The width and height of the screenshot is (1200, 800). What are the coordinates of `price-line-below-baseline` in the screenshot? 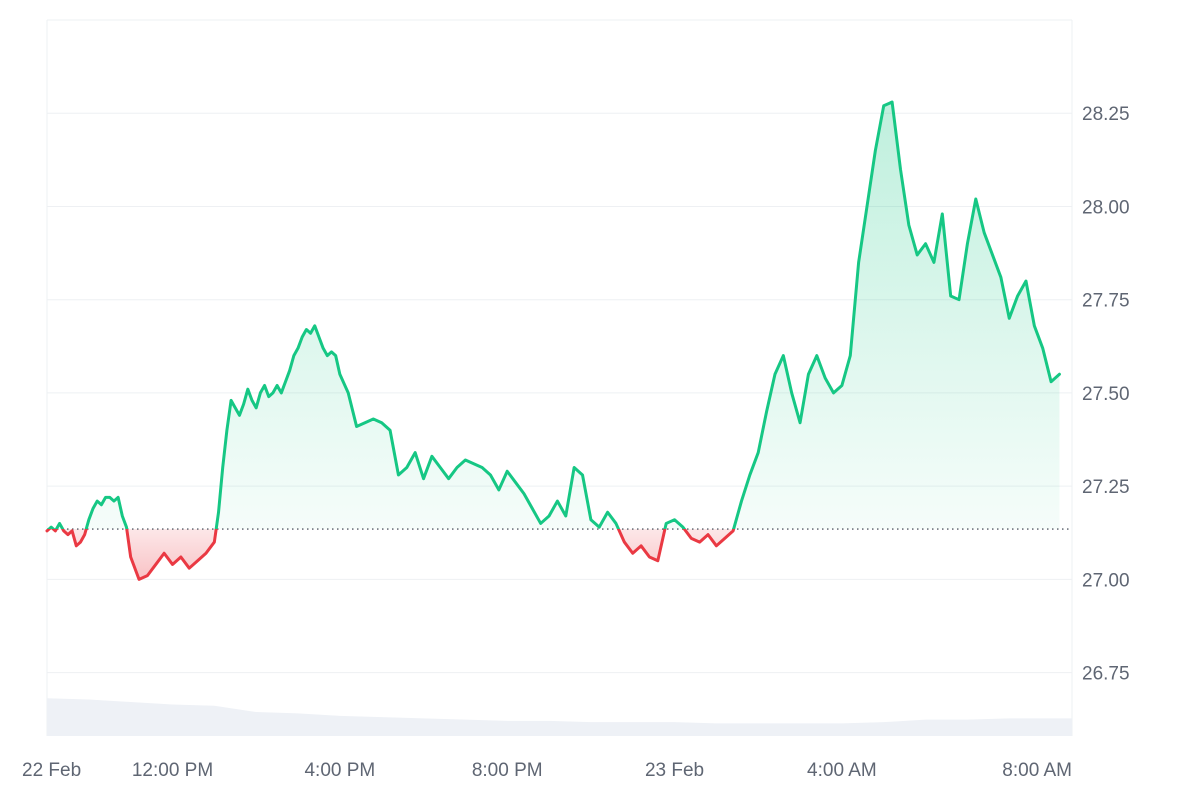 It's located at (390, 555).